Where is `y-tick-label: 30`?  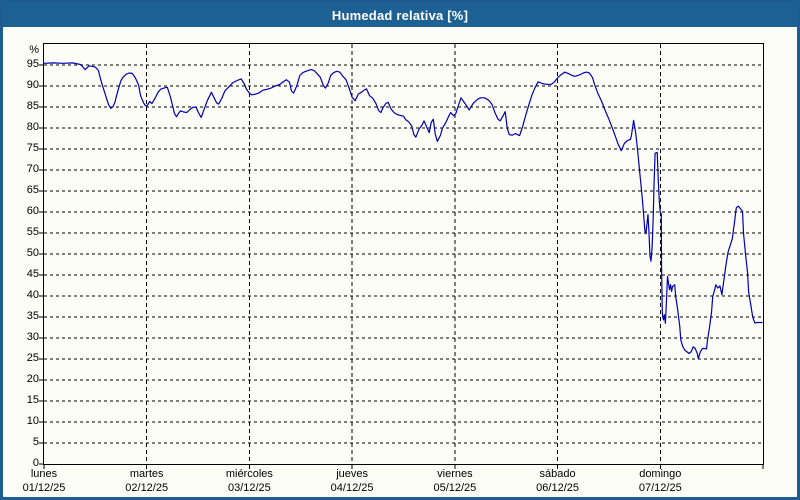 y-tick-label: 30 is located at coordinates (32, 337).